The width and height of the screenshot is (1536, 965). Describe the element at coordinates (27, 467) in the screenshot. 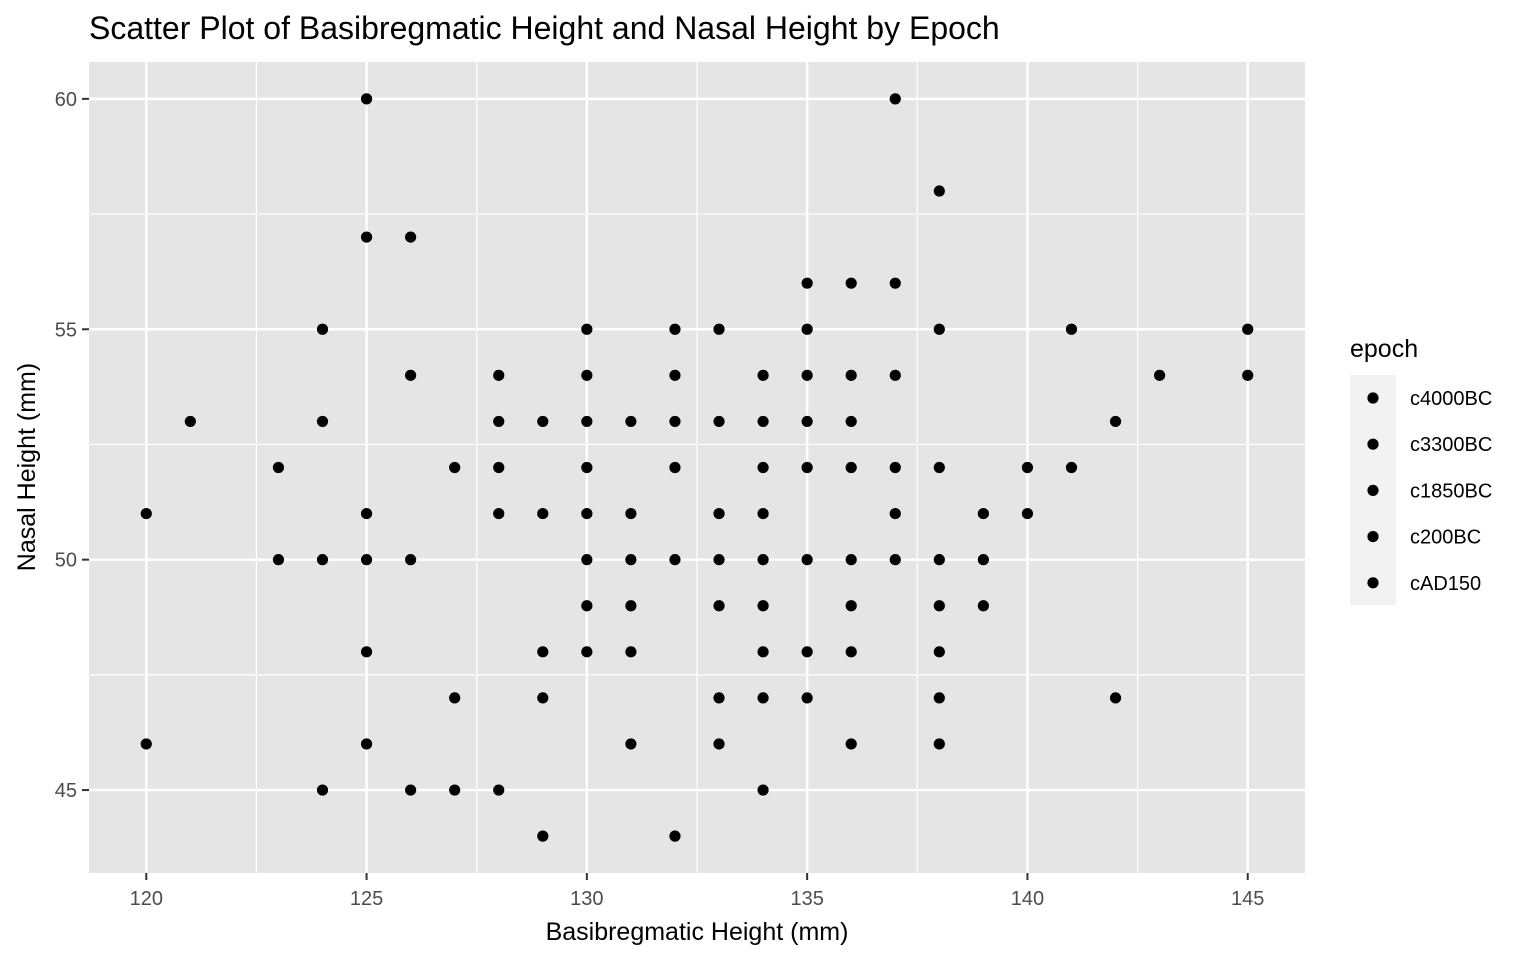

I see `y-axis-title: Nasal Height (mm)` at that location.